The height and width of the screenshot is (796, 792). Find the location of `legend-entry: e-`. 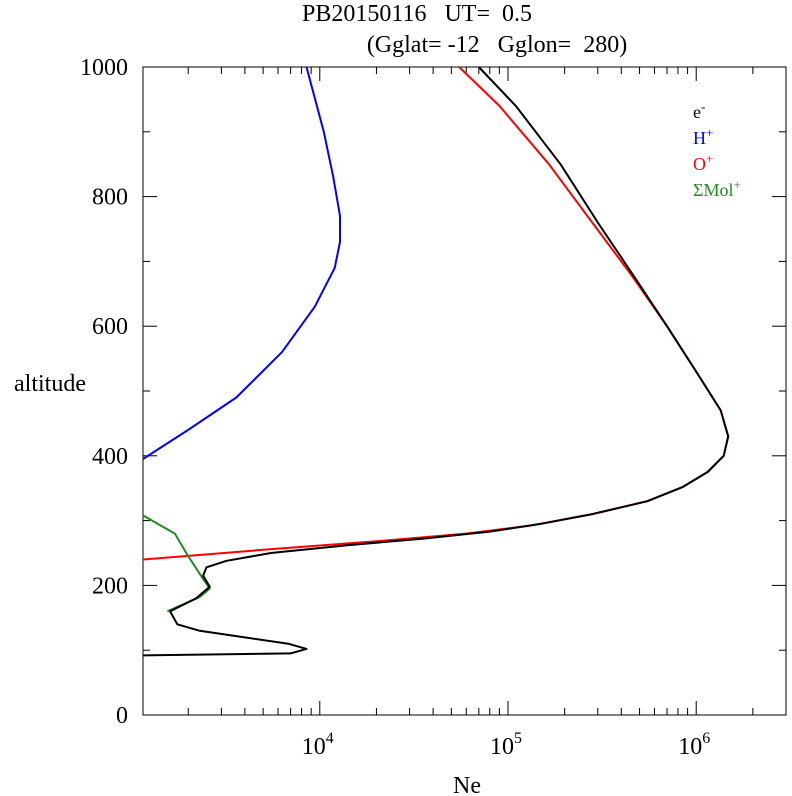

legend-entry: e- is located at coordinates (699, 110).